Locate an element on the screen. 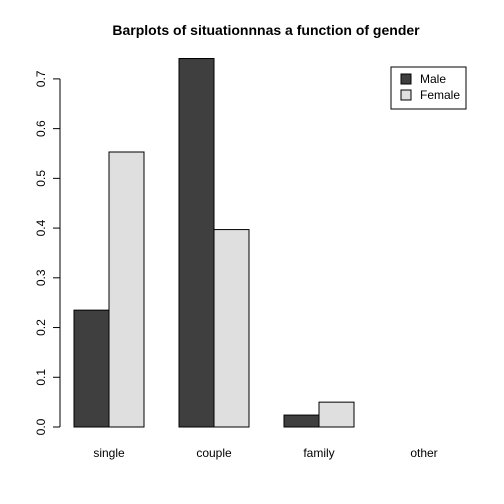 The width and height of the screenshot is (504, 504). bar-female-family is located at coordinates (336, 414).